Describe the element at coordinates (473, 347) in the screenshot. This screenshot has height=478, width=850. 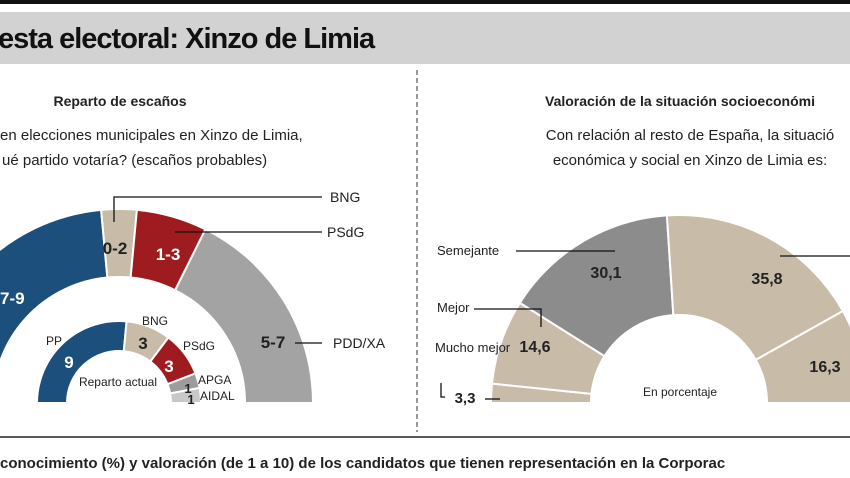
I see `legend-mucho-mejor: Mucho mejor` at that location.